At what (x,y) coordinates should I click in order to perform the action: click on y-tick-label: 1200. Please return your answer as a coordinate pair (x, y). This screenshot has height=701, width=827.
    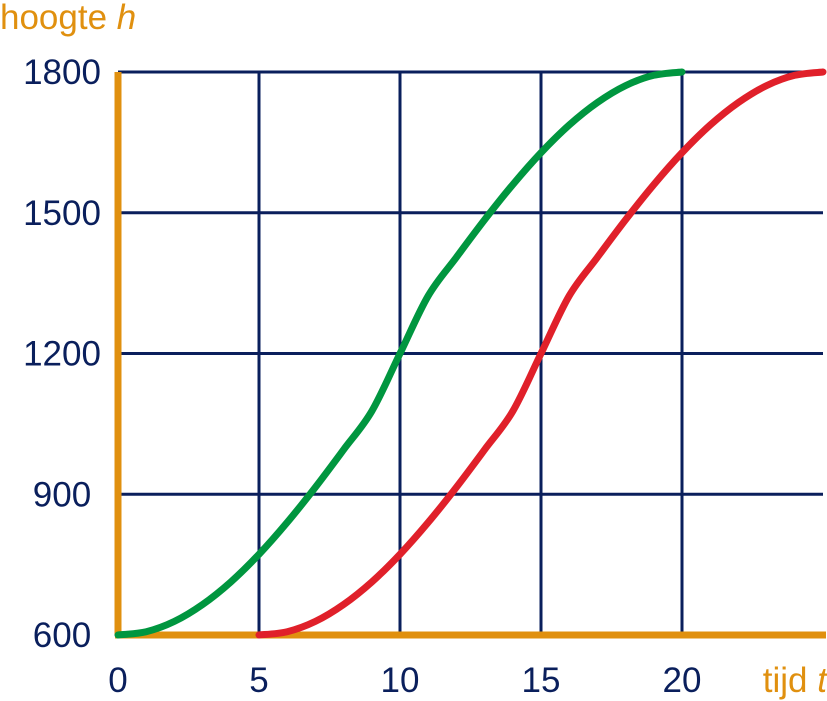
    Looking at the image, I should click on (62, 354).